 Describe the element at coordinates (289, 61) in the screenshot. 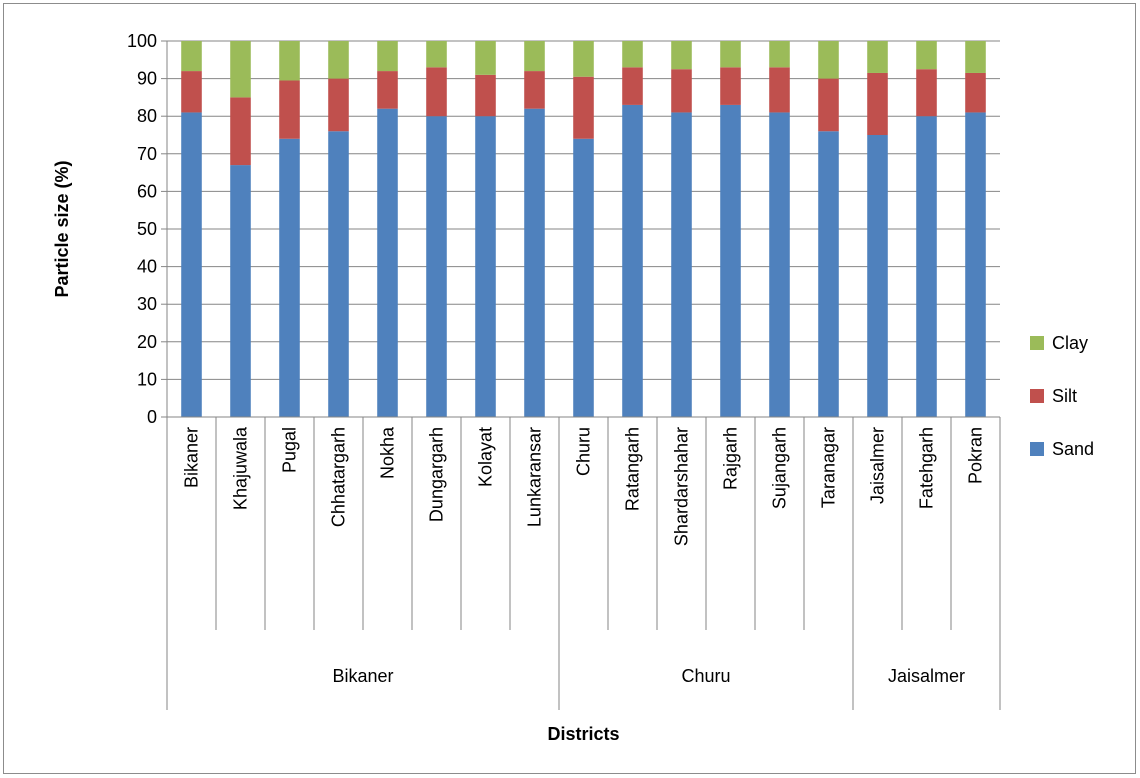

I see `bar-pugal-clay` at that location.